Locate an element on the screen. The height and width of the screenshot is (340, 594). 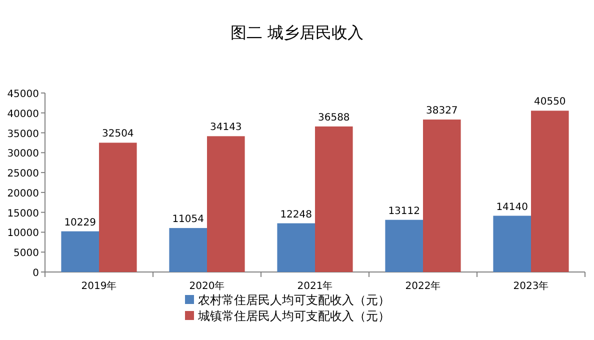
ytick: 30000 is located at coordinates (23, 154).